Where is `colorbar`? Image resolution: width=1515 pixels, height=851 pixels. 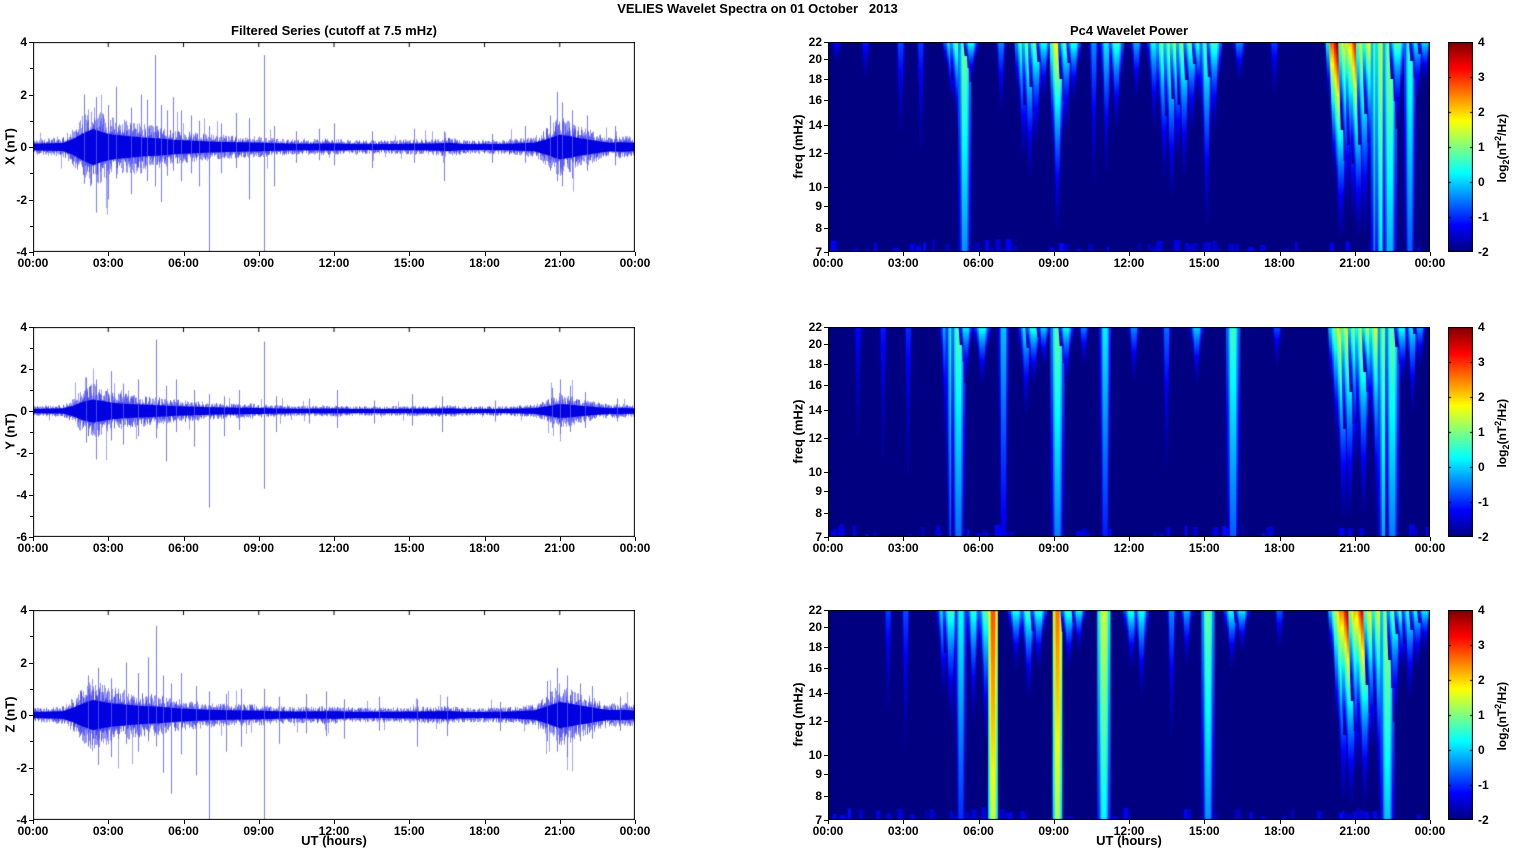
colorbar is located at coordinates (1460, 432).